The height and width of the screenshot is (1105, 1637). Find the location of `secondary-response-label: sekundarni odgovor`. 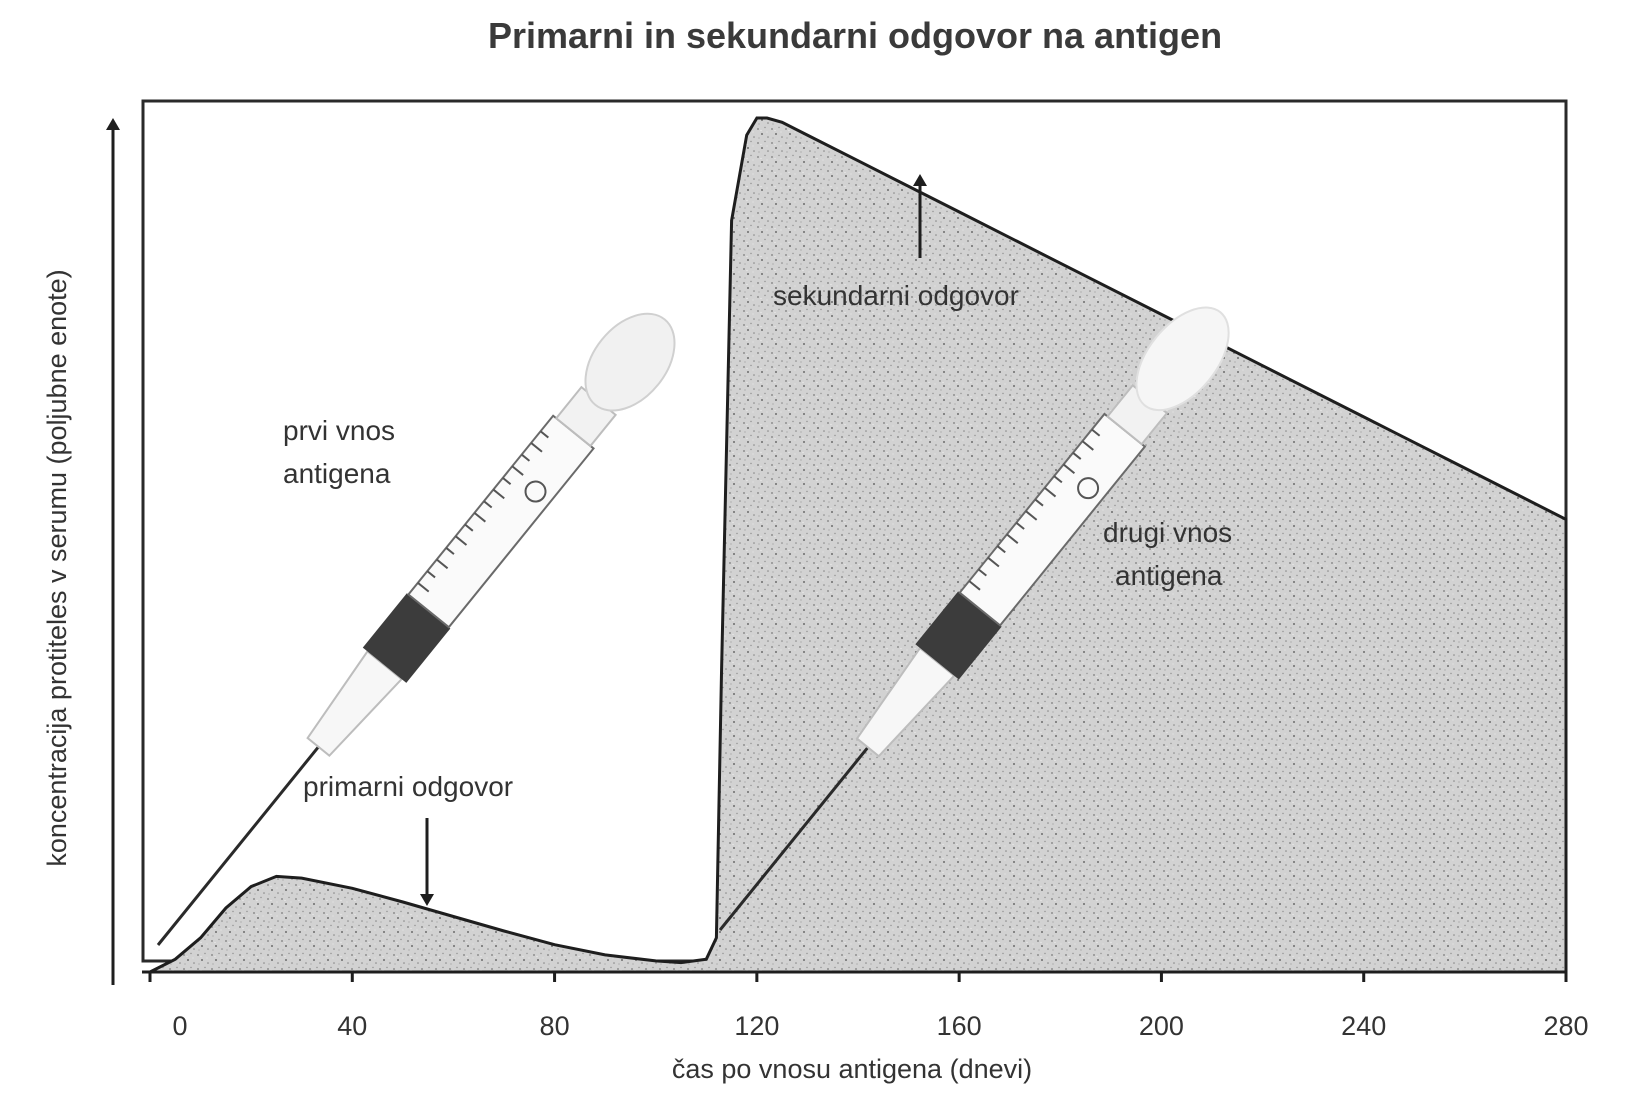

secondary-response-label: sekundarni odgovor is located at coordinates (896, 295).